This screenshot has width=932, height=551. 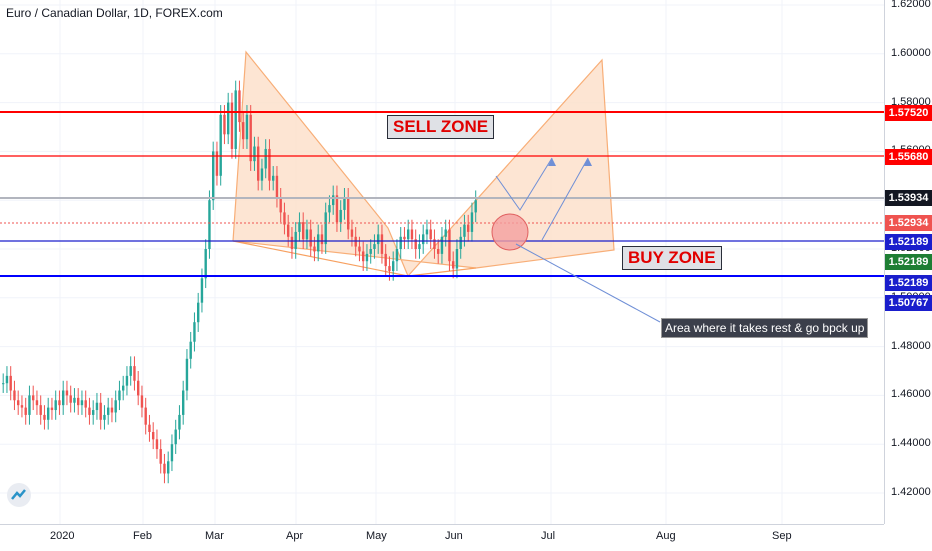 I want to click on rest-area-note: Area where it takes rest & go bpck up, so click(x=765, y=328).